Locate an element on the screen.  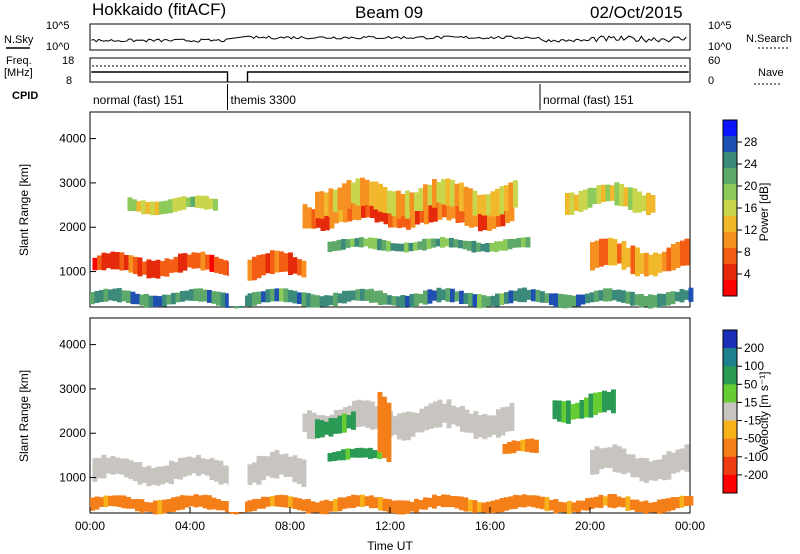
colorbar-tick-label: 50 is located at coordinates (751, 384).